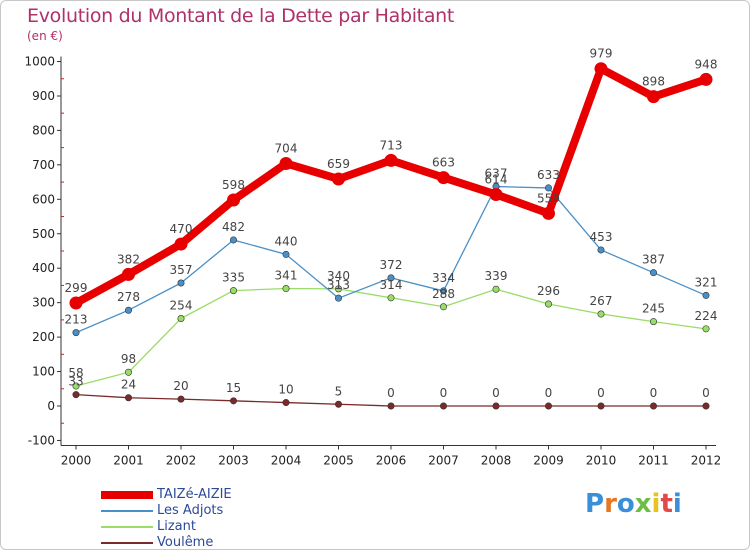  I want to click on y-tick-label: 0, so click(51, 406).